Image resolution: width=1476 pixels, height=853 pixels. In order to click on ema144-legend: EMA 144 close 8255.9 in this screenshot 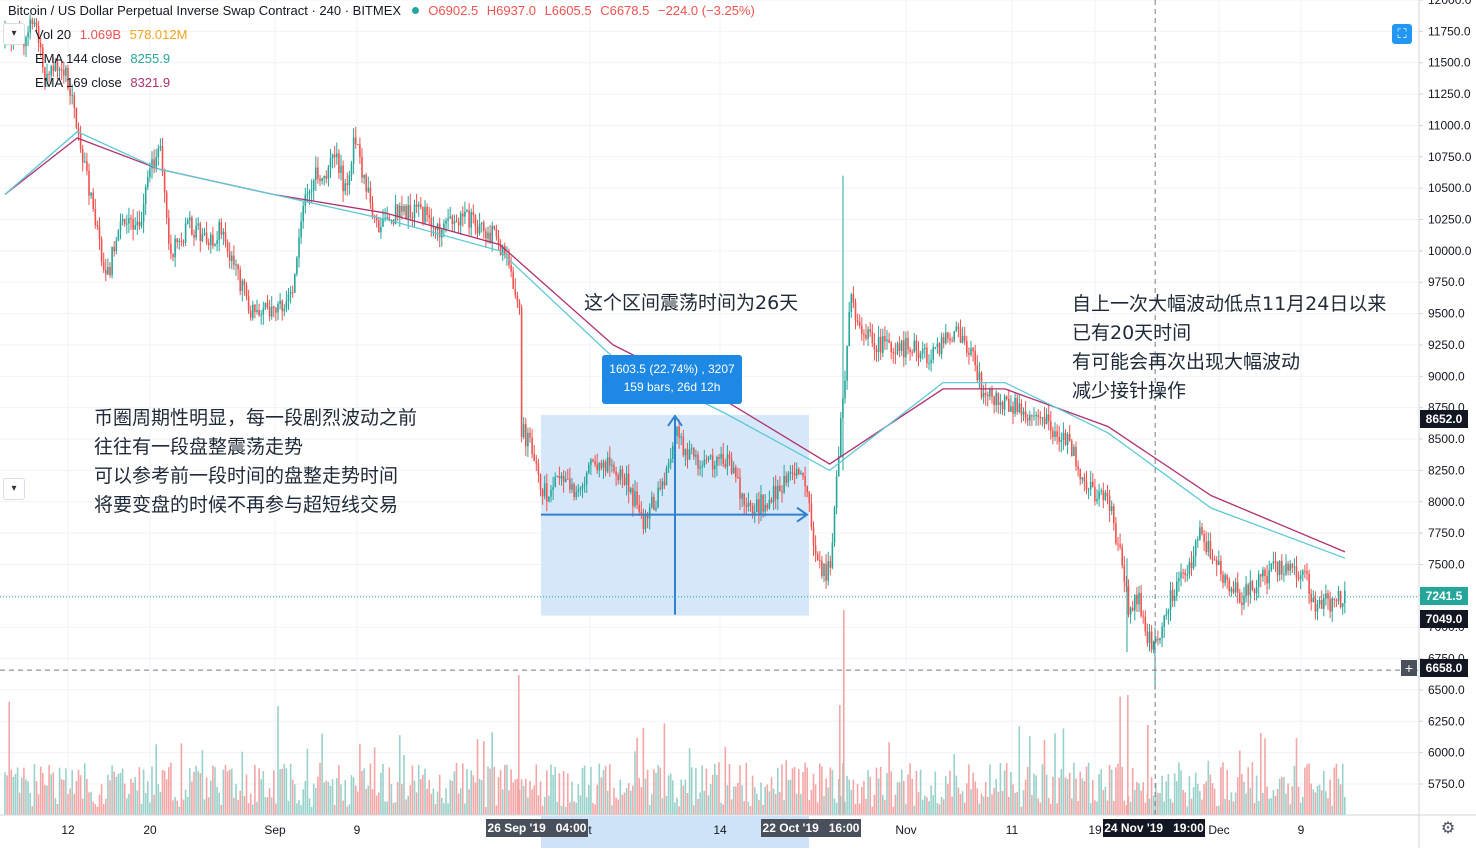, I will do `click(105, 58)`.